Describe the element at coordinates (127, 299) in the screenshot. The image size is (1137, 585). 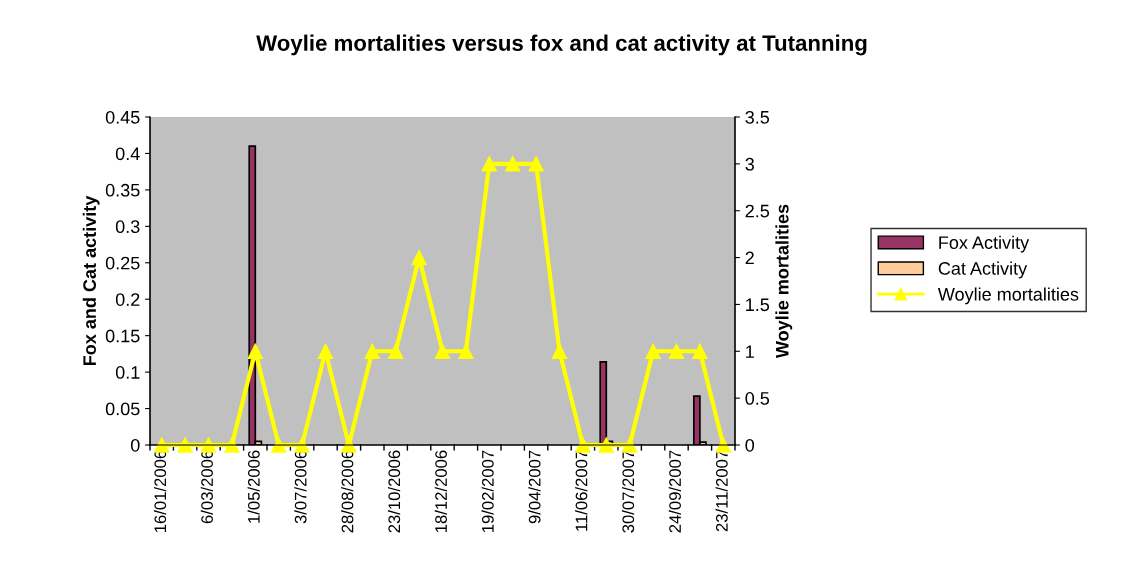
I see `y-tick-label: 0.2` at that location.